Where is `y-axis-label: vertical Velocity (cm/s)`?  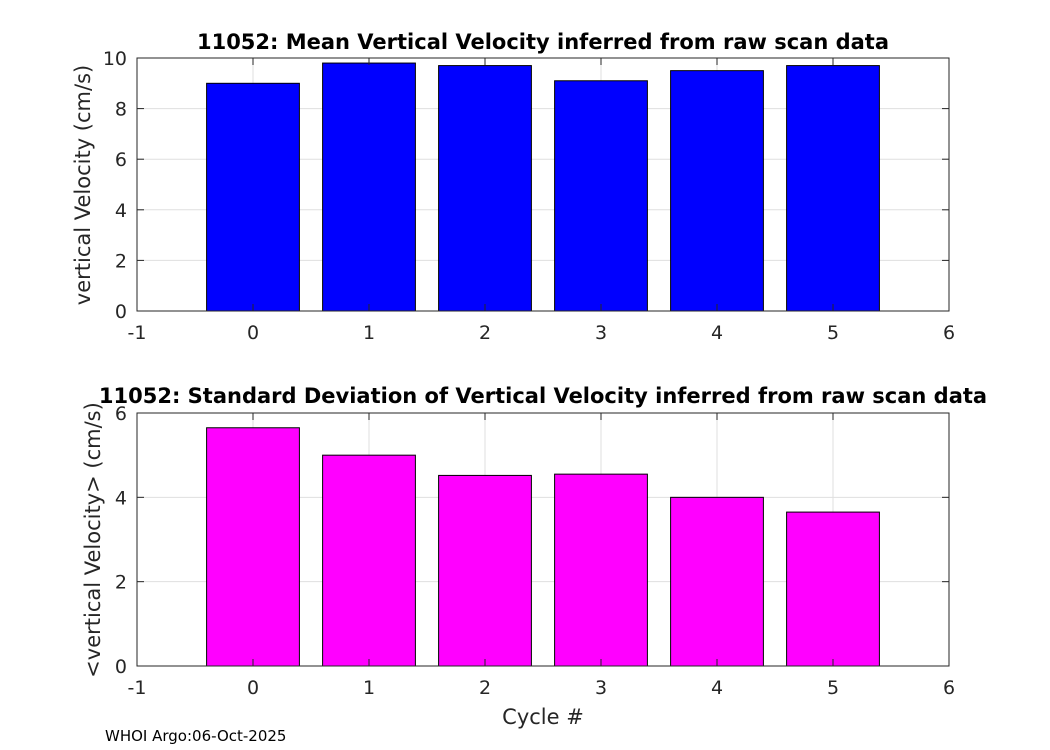
y-axis-label: vertical Velocity (cm/s) is located at coordinates (83, 185).